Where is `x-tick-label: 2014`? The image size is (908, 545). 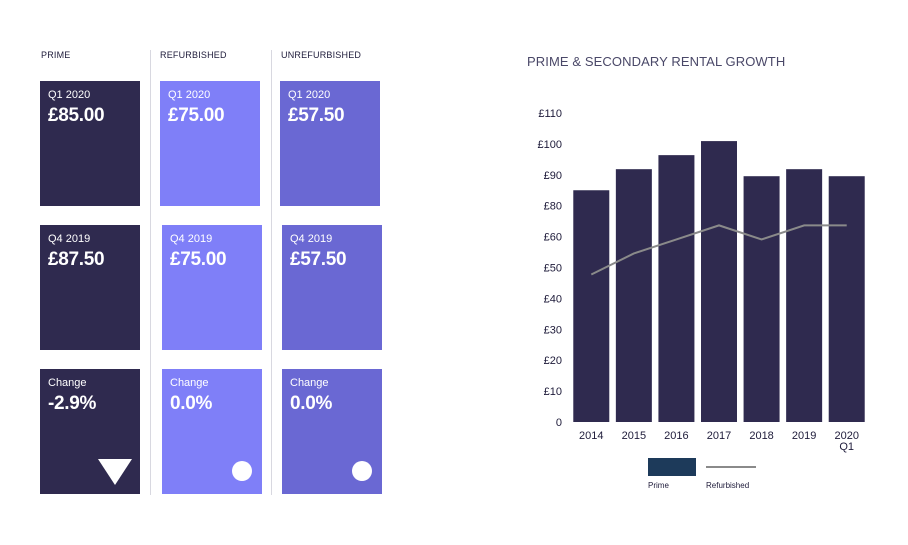 x-tick-label: 2014 is located at coordinates (591, 436).